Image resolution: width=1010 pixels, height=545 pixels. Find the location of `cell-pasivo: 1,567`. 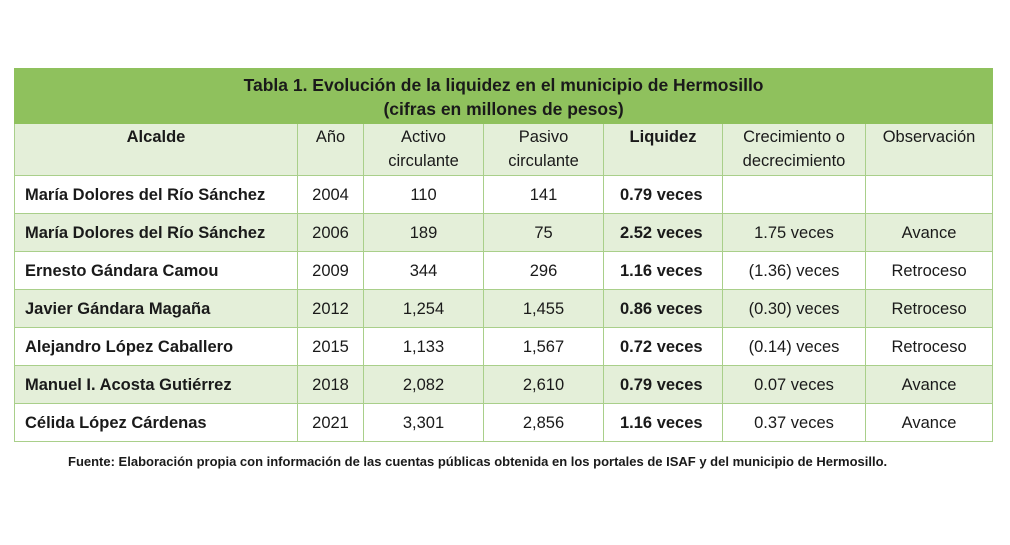

cell-pasivo: 1,567 is located at coordinates (543, 346).